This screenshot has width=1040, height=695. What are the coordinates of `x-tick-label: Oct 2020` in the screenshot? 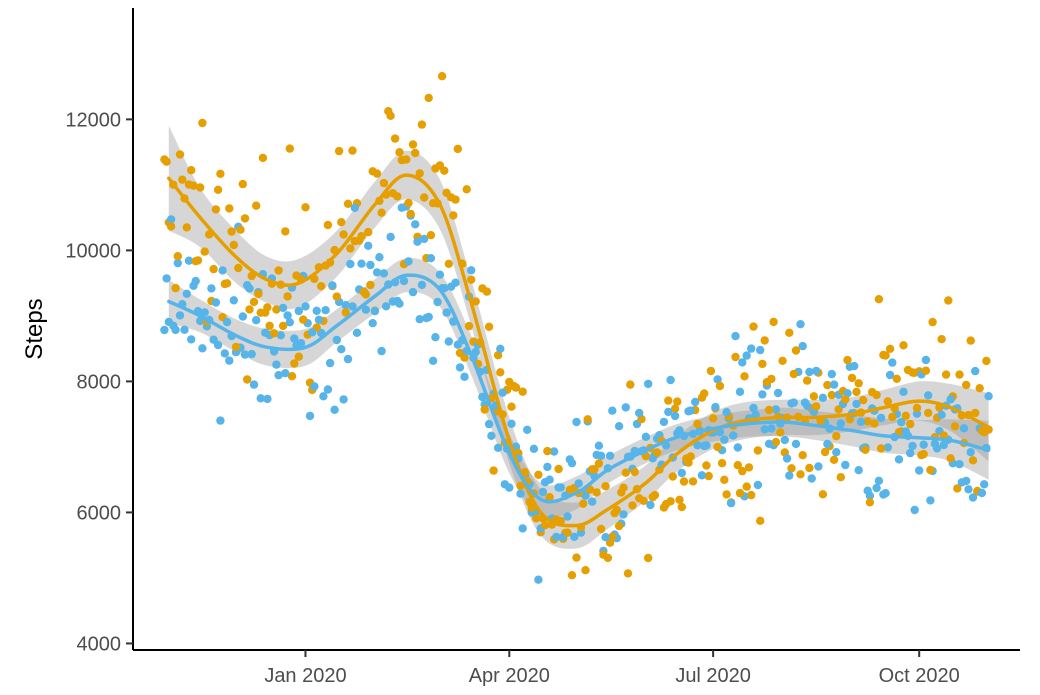 It's located at (919, 676).